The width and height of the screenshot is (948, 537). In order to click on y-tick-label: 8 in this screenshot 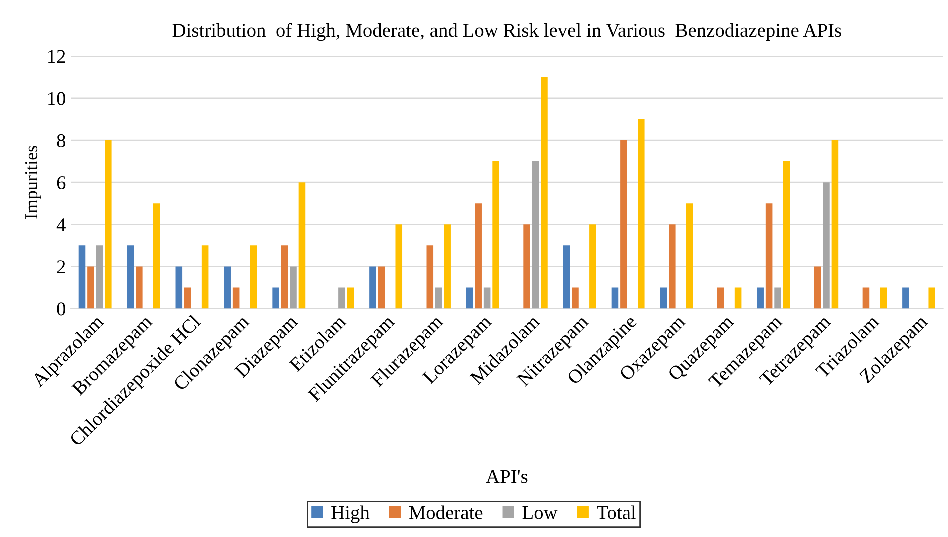, I will do `click(61, 141)`.